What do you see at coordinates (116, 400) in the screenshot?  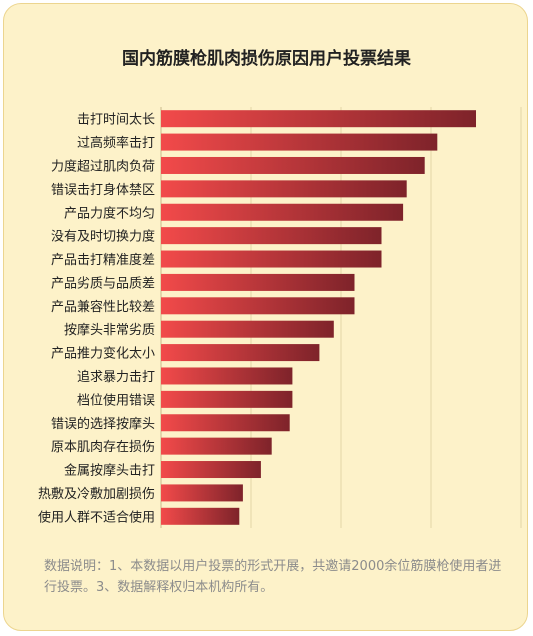 I see `category-label: 档位使用错误` at bounding box center [116, 400].